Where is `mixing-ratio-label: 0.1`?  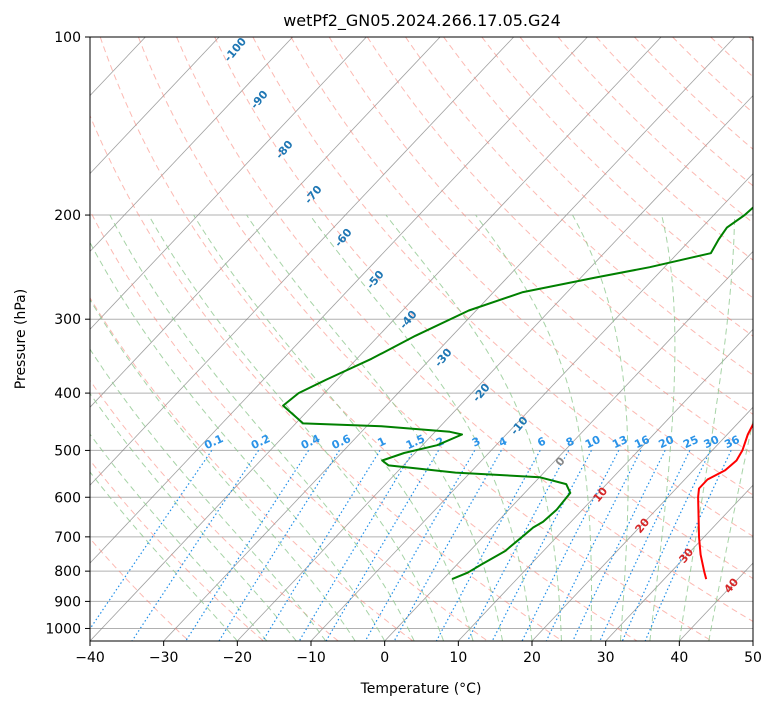 mixing-ratio-label: 0.1 is located at coordinates (213, 442).